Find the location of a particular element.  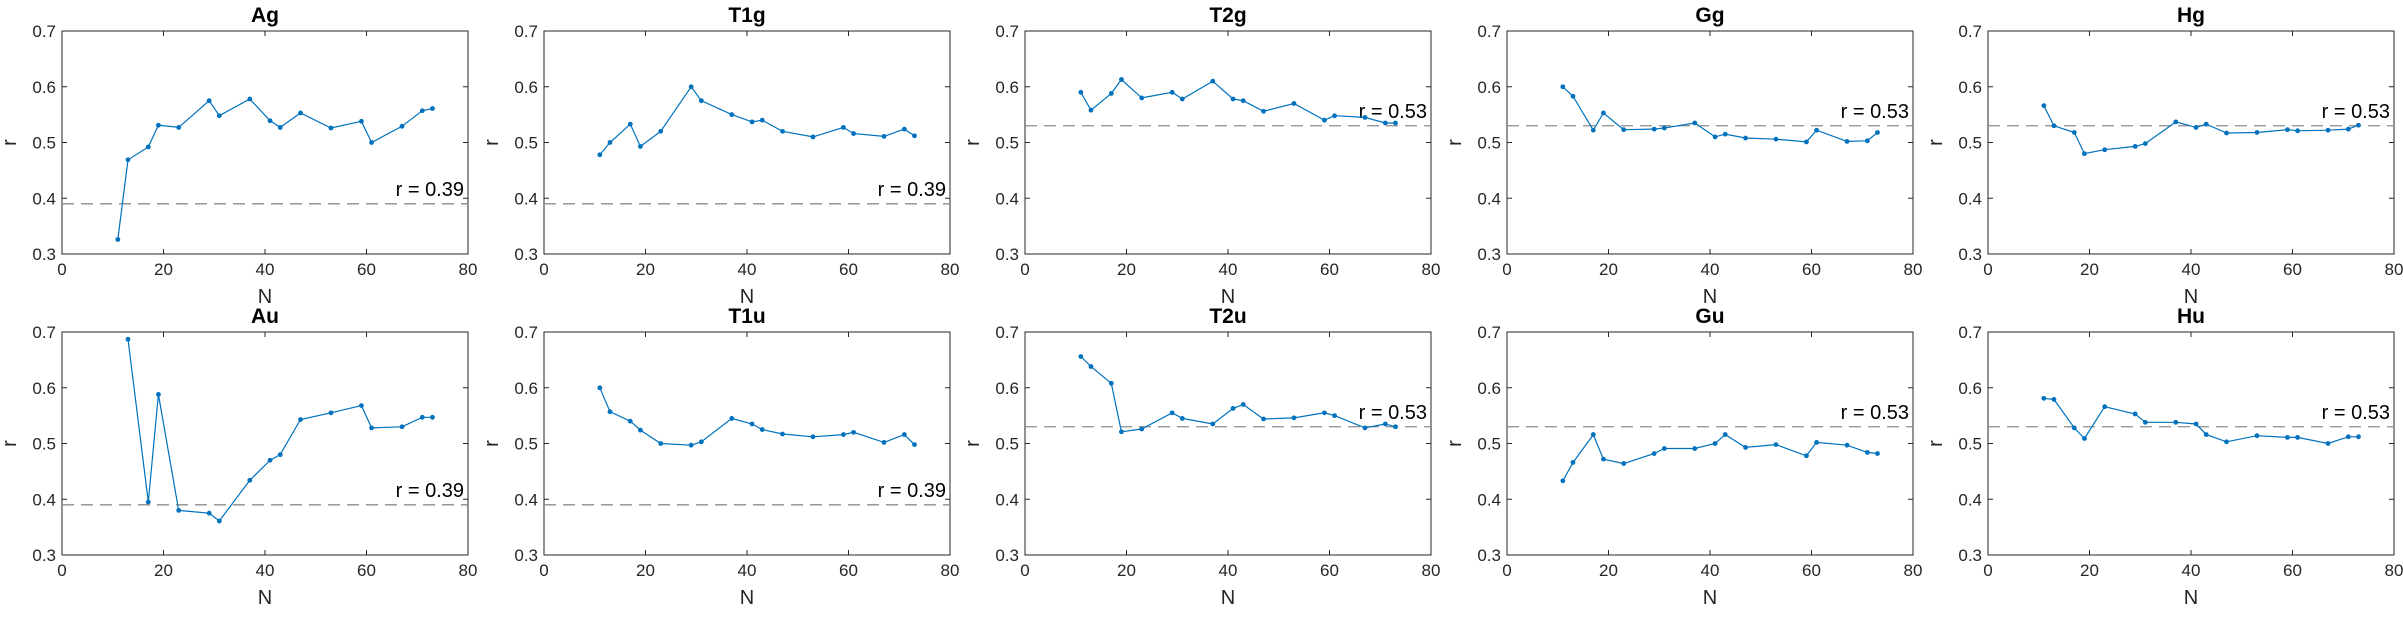

panel-title: Gg is located at coordinates (1709, 15).